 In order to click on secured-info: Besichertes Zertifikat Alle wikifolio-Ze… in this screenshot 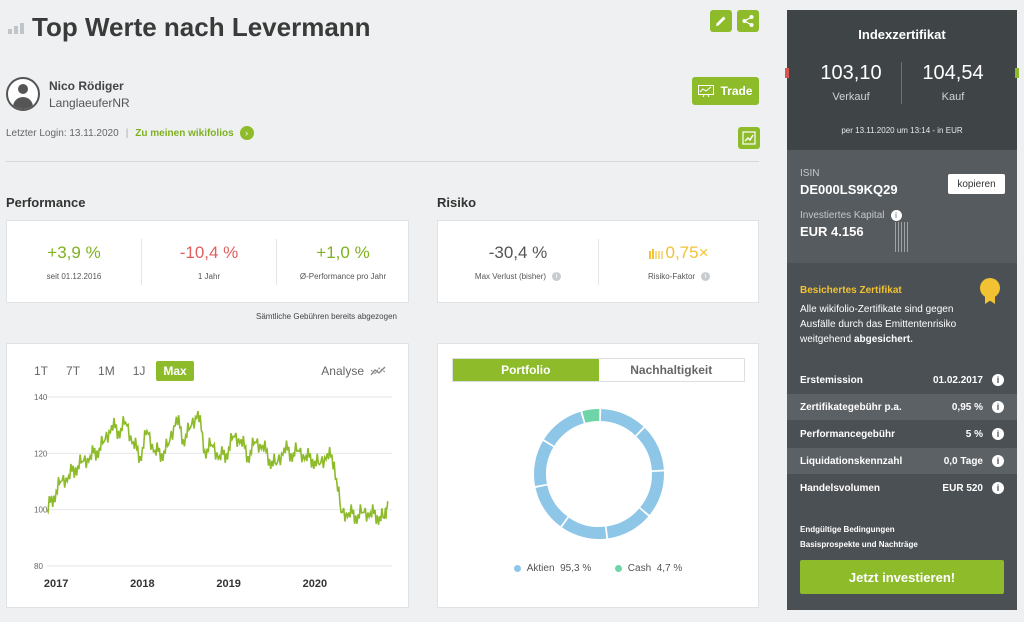, I will do `click(895, 316)`.